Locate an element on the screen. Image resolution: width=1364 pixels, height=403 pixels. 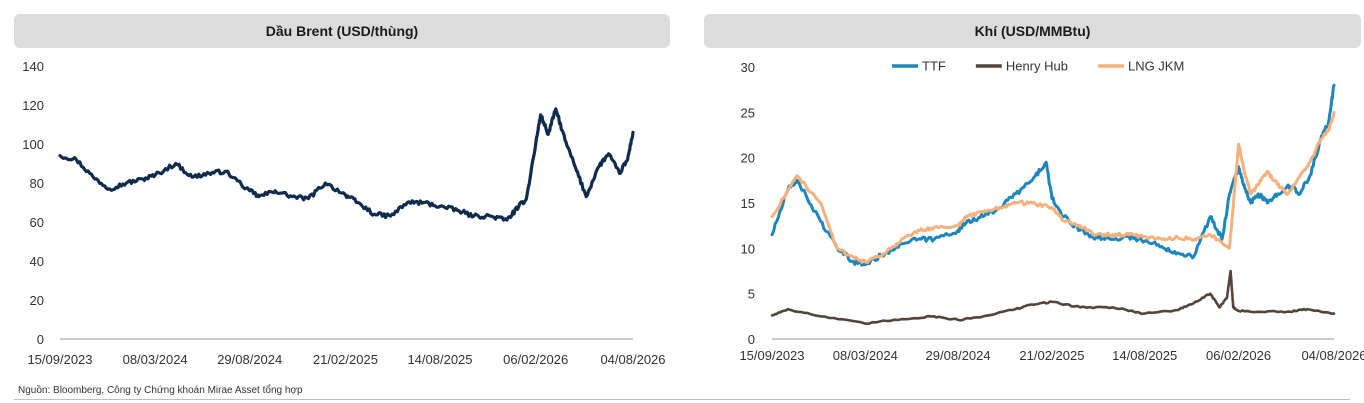
legend-label: Henry Hub is located at coordinates (1037, 66).